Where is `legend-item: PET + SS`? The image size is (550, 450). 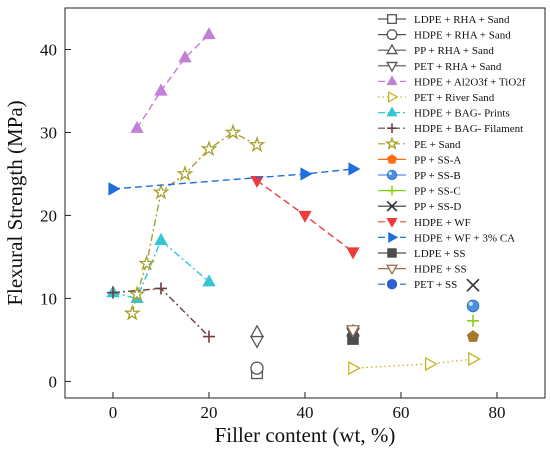
legend-item: PET + SS is located at coordinates (417, 285).